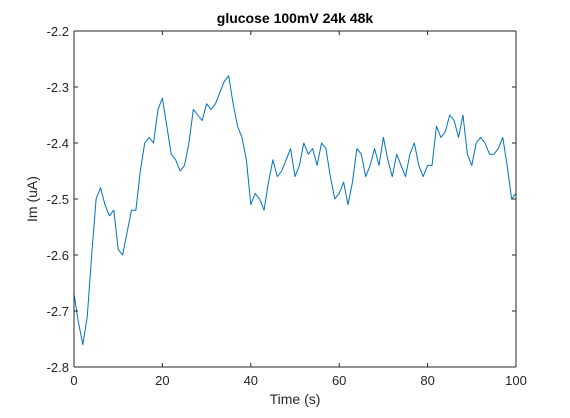 The height and width of the screenshot is (418, 570). Describe the element at coordinates (58, 311) in the screenshot. I see `y-tick-label: -2.7` at that location.